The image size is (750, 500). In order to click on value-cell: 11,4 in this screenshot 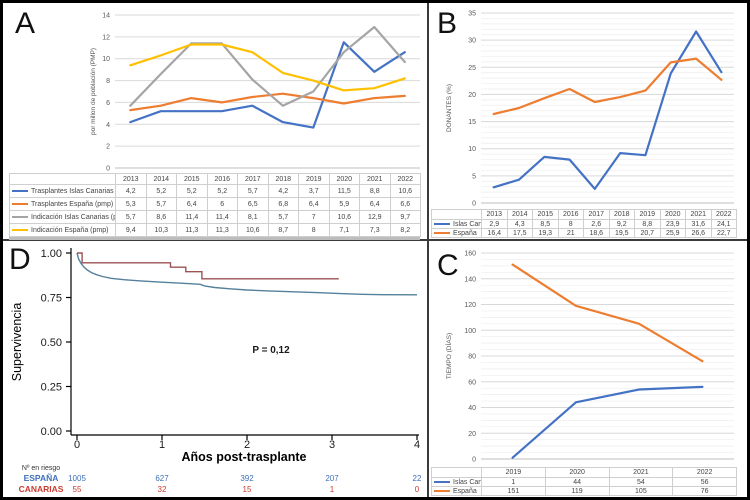, I will do `click(192, 217)`.